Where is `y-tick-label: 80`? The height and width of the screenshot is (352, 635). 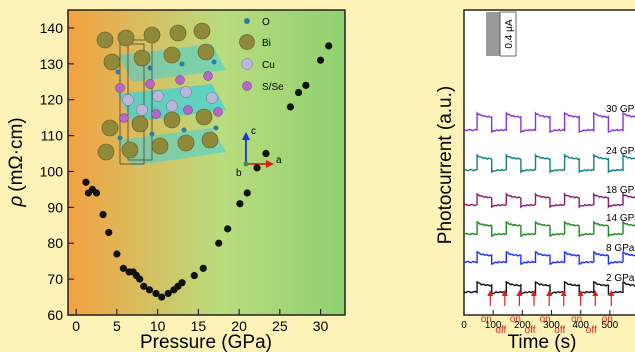 y-tick-label: 80 is located at coordinates (55, 243).